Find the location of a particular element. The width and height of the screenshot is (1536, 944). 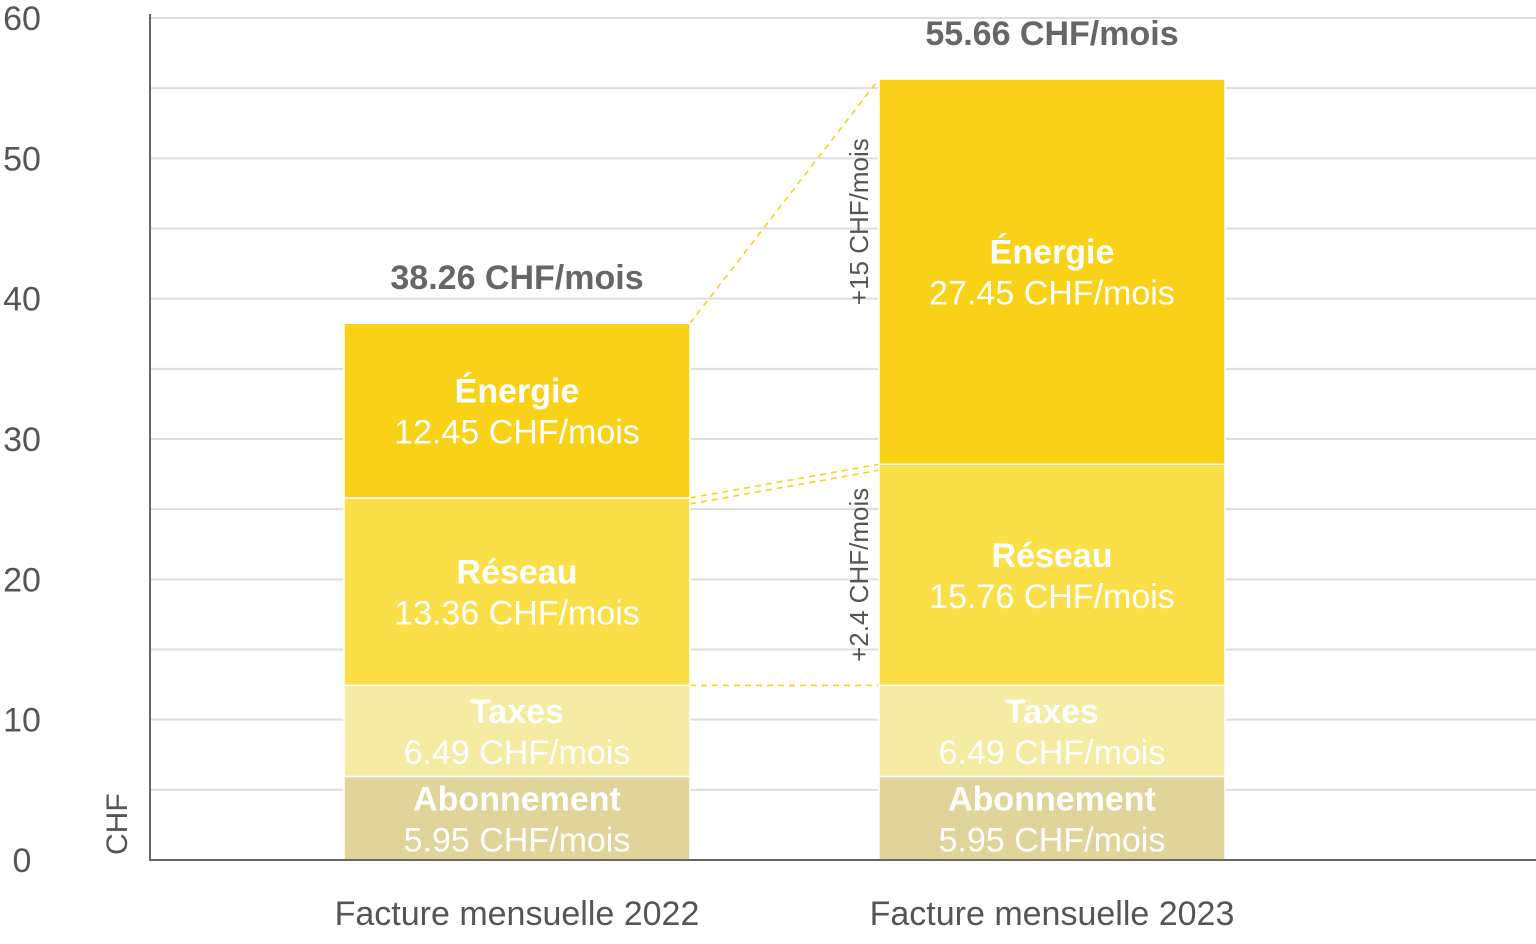

connector-layer is located at coordinates (784, 382).